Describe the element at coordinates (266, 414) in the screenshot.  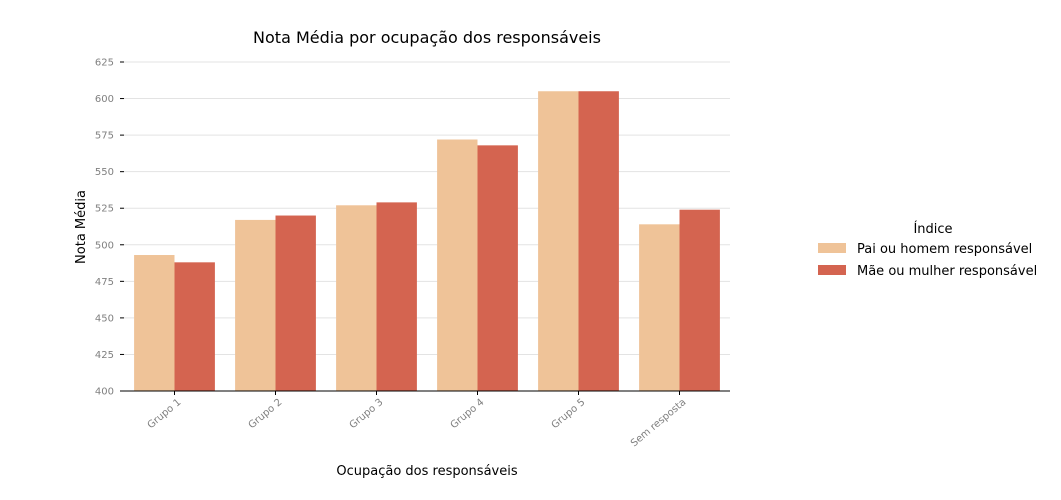
I see `x-tick-label: Grupo 2` at that location.